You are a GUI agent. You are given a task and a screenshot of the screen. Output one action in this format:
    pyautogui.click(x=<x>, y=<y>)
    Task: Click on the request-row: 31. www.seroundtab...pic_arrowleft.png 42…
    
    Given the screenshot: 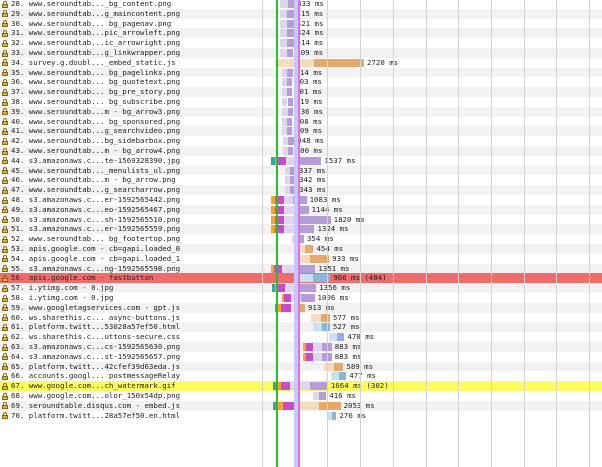 What is the action you would take?
    pyautogui.click(x=301, y=33)
    